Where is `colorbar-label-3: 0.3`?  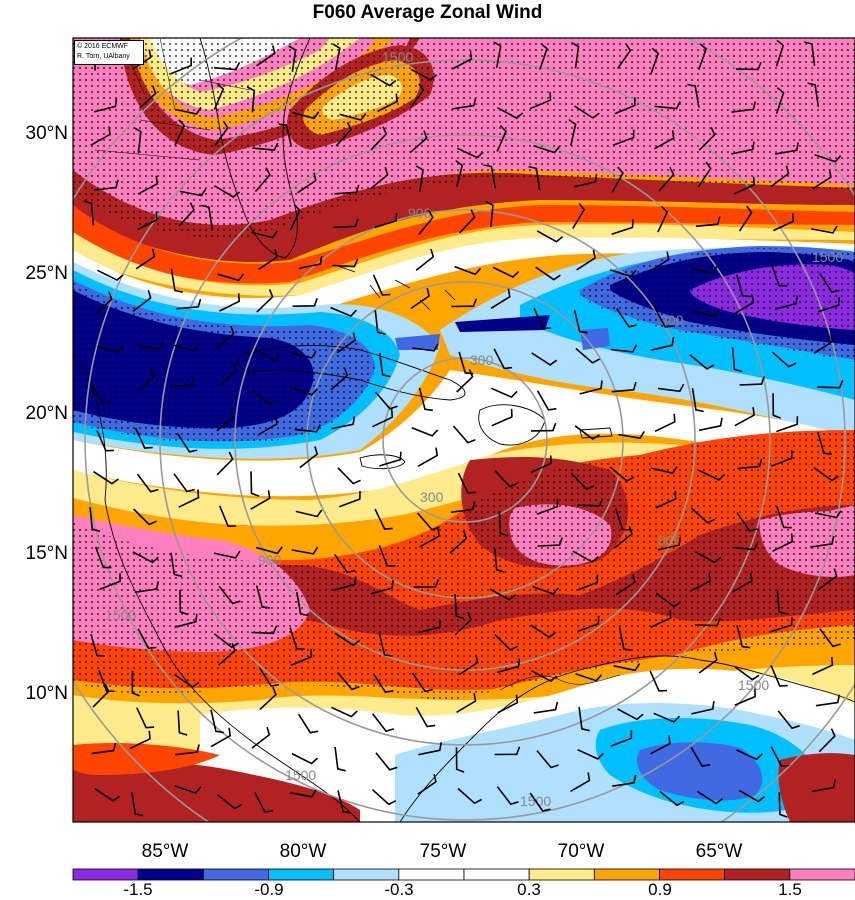
colorbar-label-3: 0.3 is located at coordinates (529, 889).